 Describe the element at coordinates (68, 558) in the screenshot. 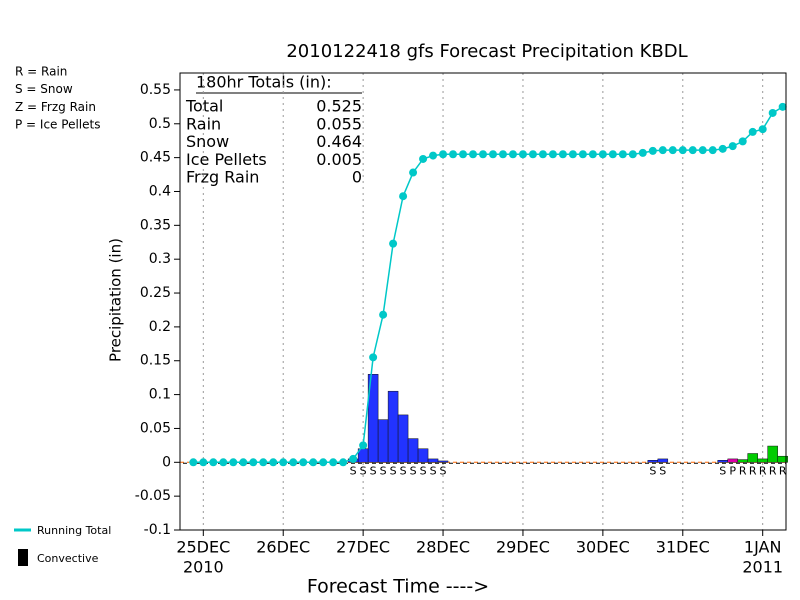

I see `legend-convective: Convective` at that location.